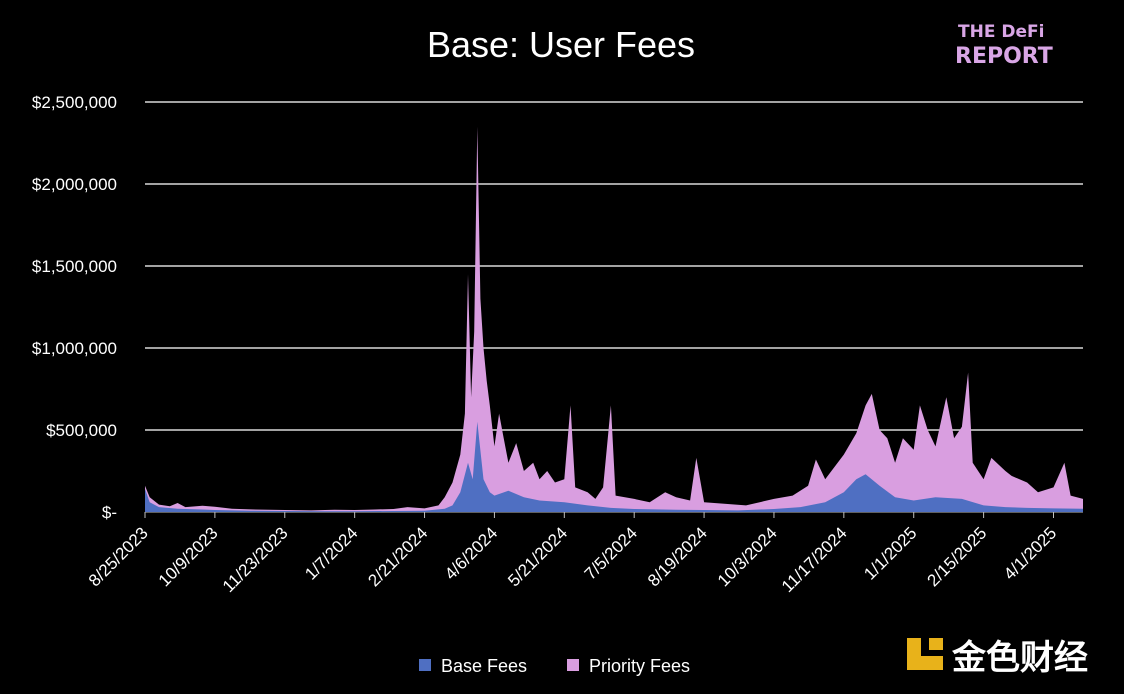  What do you see at coordinates (109, 512) in the screenshot?
I see `y-tick-label: $-` at bounding box center [109, 512].